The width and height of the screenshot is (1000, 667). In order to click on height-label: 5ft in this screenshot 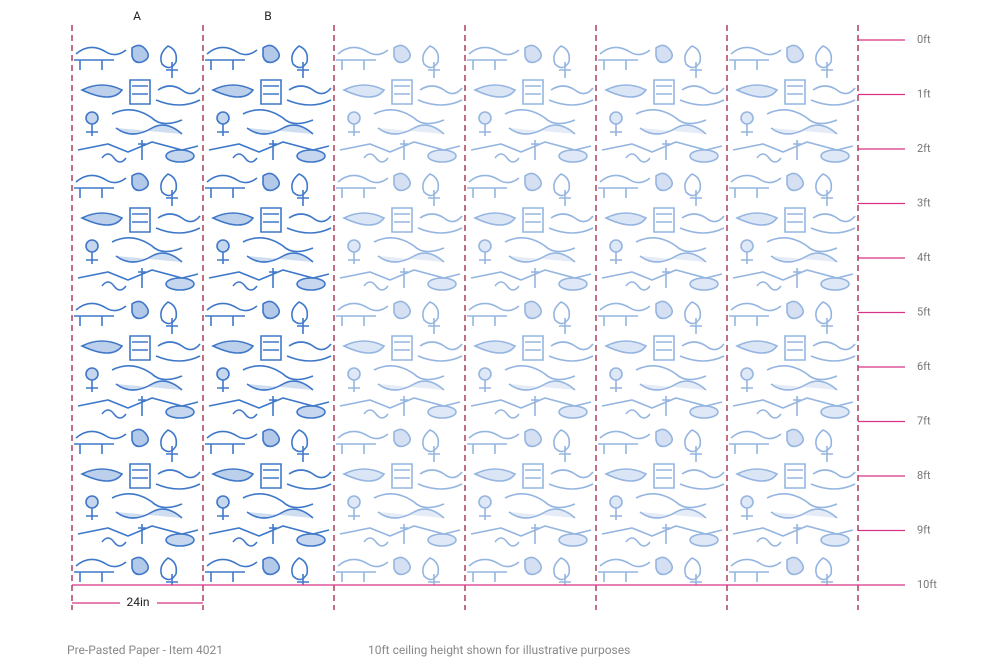, I will do `click(924, 311)`.